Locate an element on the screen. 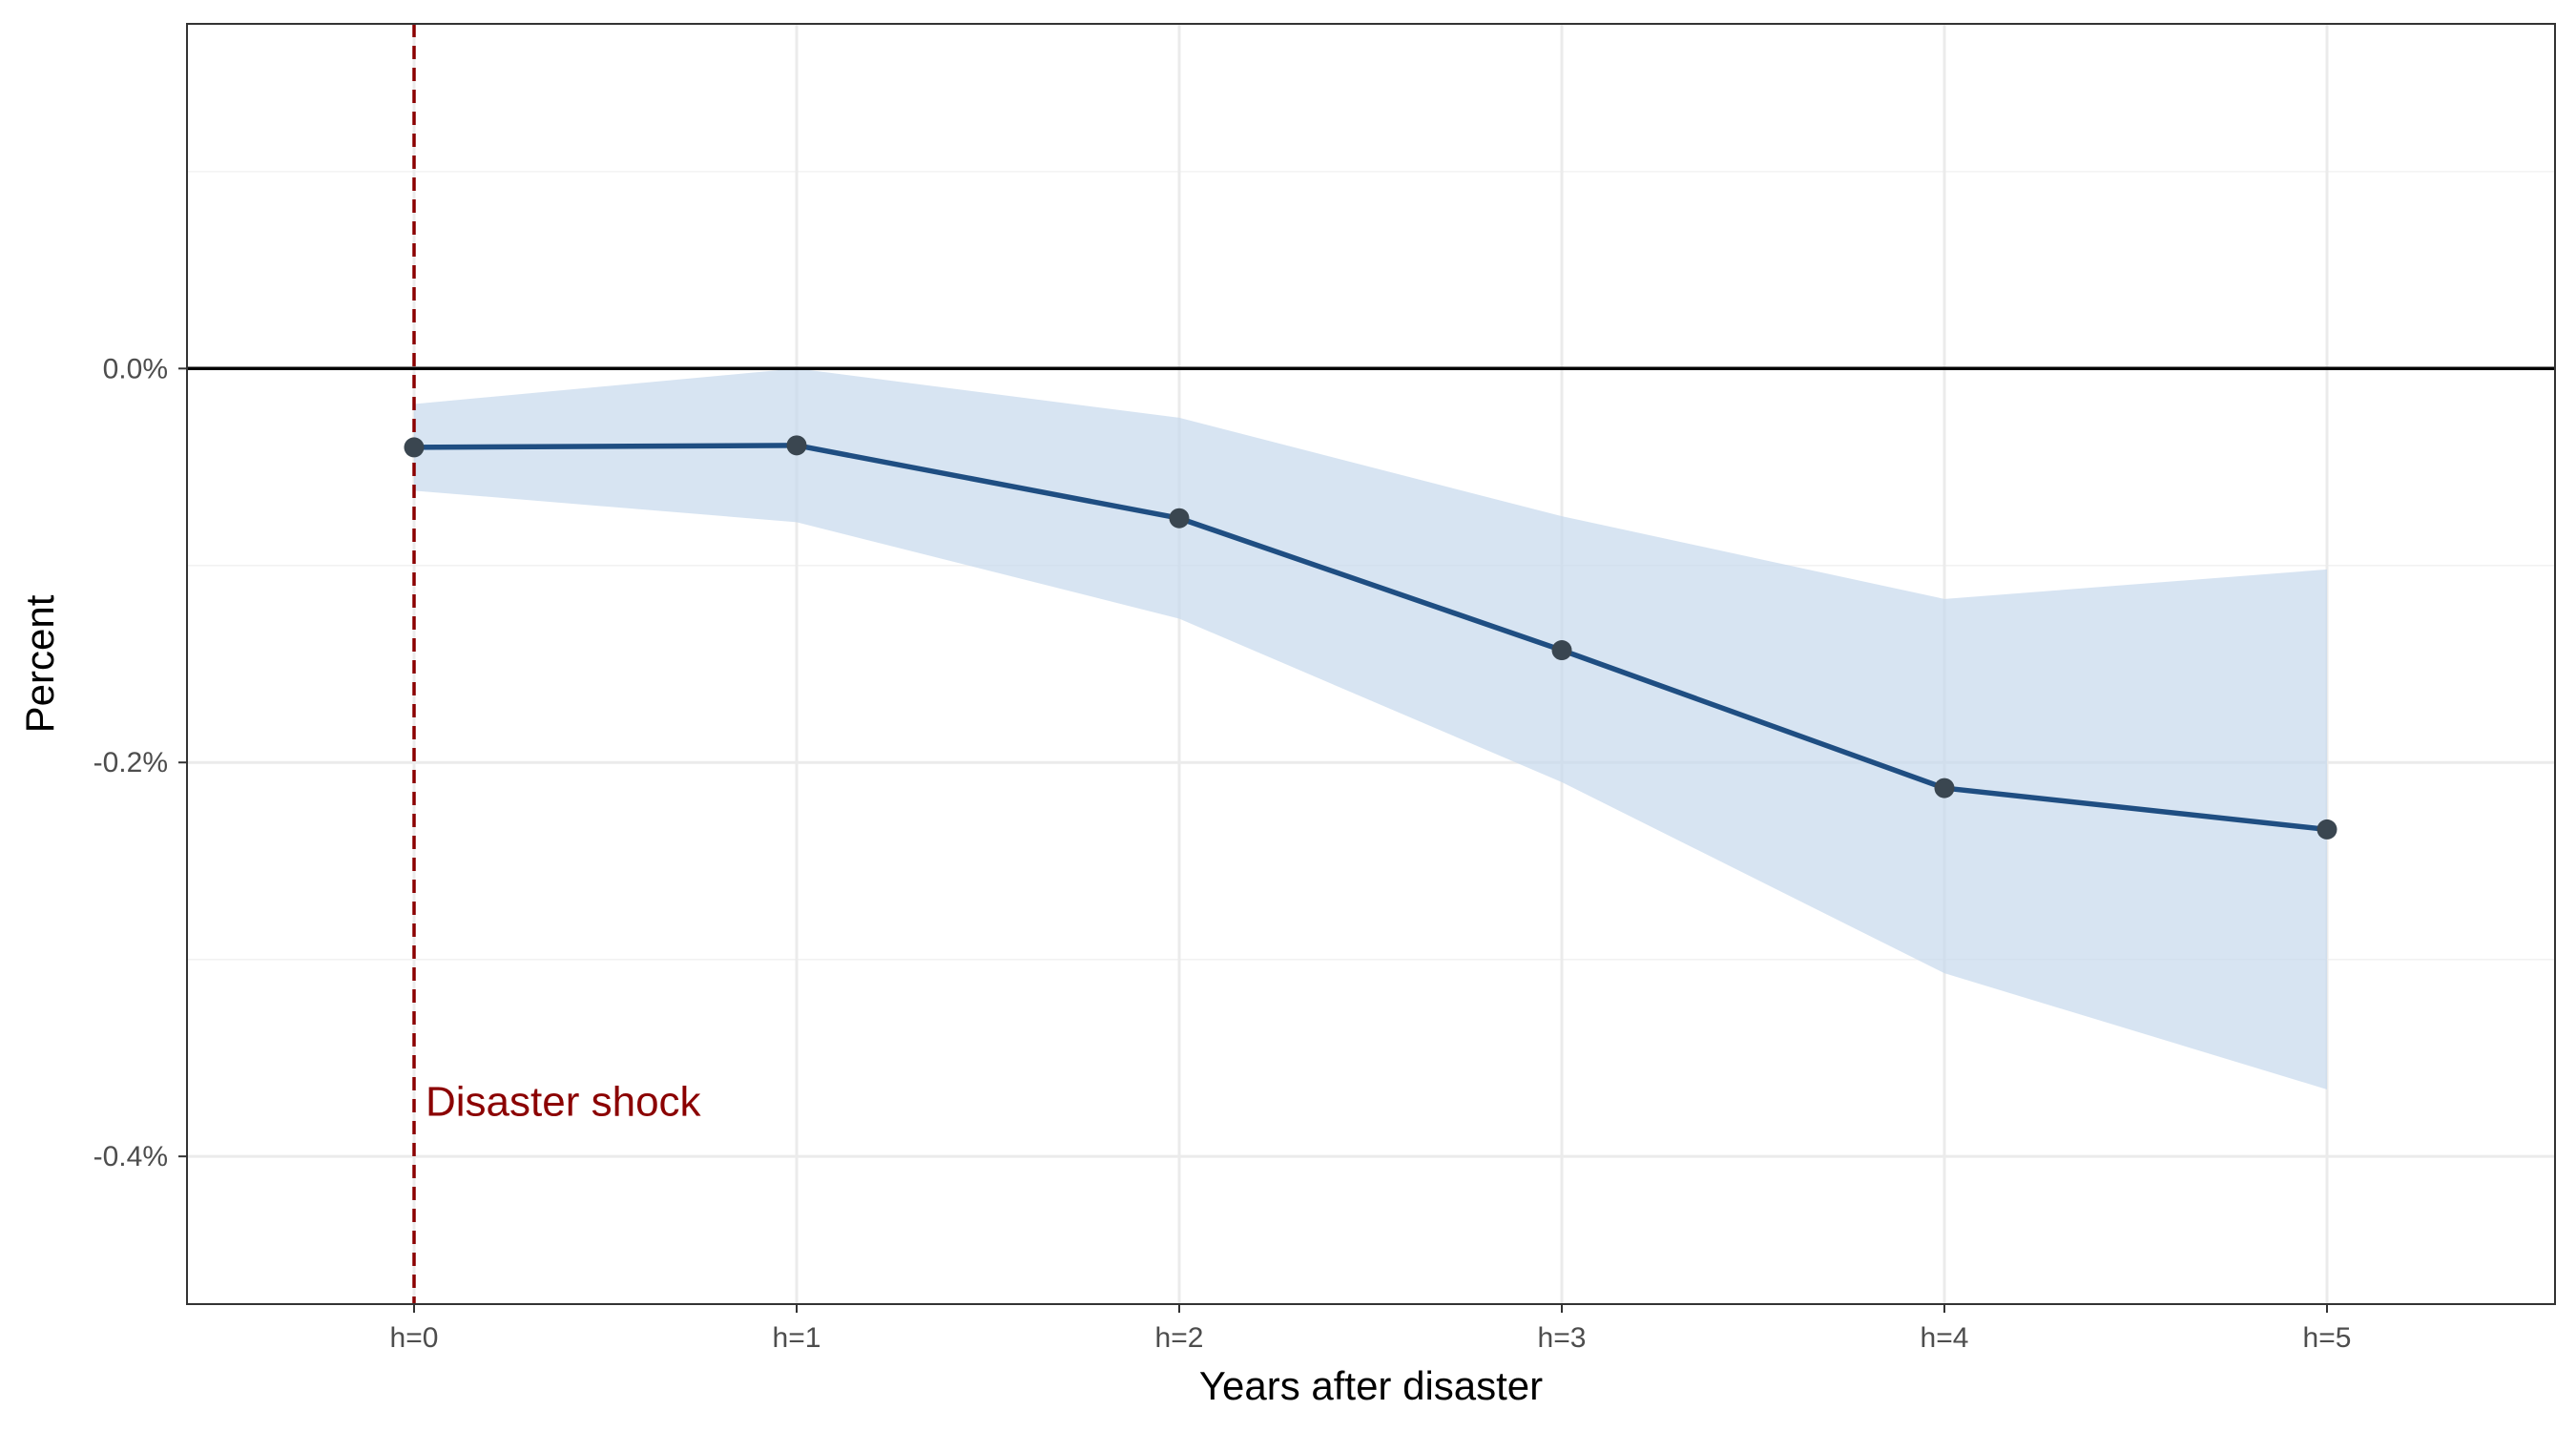 The height and width of the screenshot is (1431, 2576). x-tick-label: h=4 is located at coordinates (1945, 1338).